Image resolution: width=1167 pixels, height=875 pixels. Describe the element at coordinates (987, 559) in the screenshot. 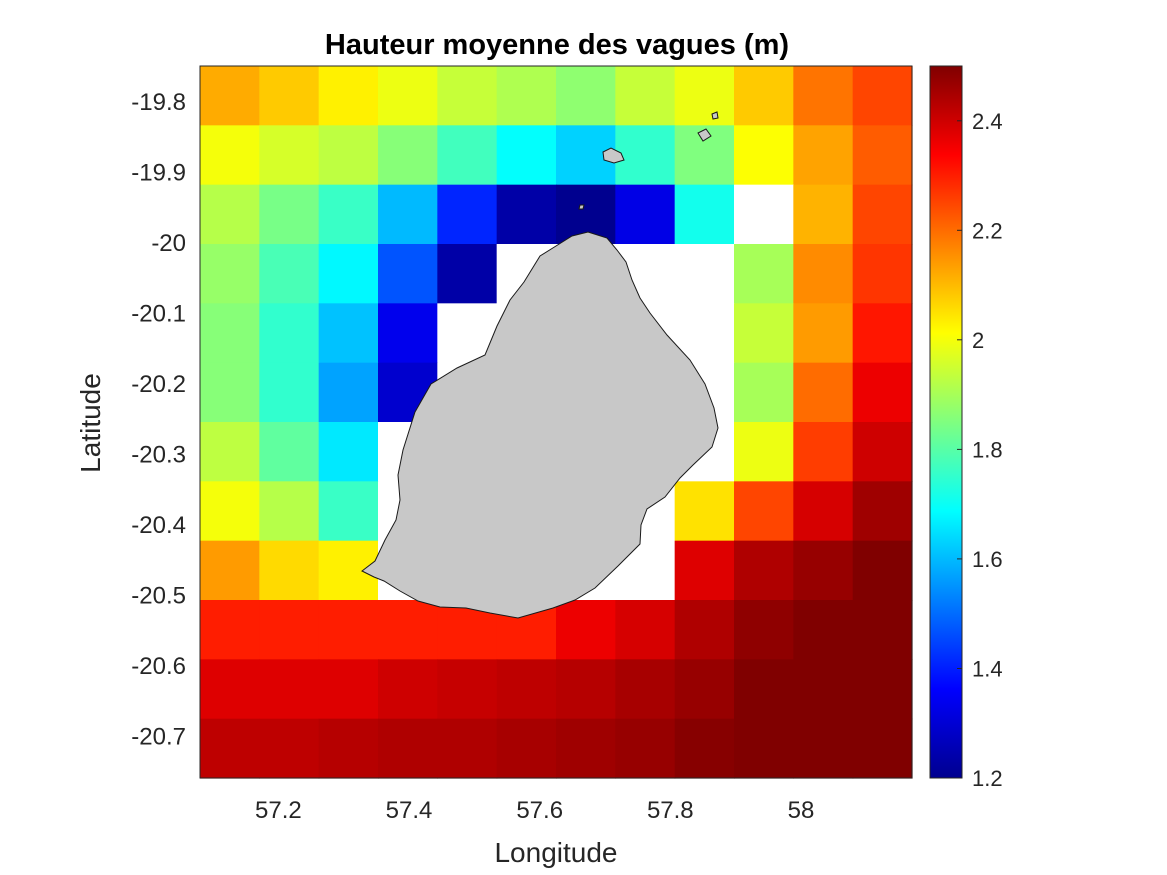

I see `colorbar-tick-label: 1.6` at that location.